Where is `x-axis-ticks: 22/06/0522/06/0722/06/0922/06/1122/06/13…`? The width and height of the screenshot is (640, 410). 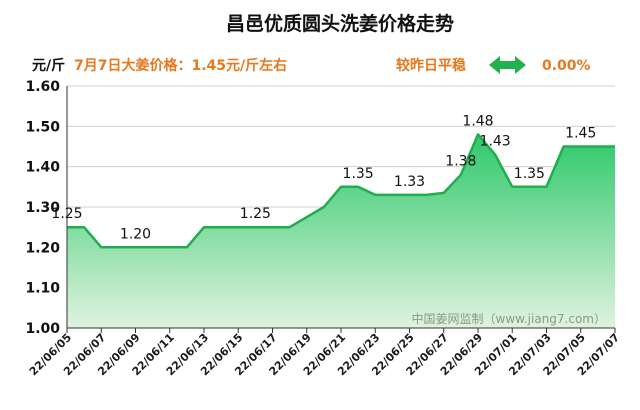 x-axis-ticks: 22/06/0522/06/0722/06/0922/06/1122/06/13… is located at coordinates (324, 353).